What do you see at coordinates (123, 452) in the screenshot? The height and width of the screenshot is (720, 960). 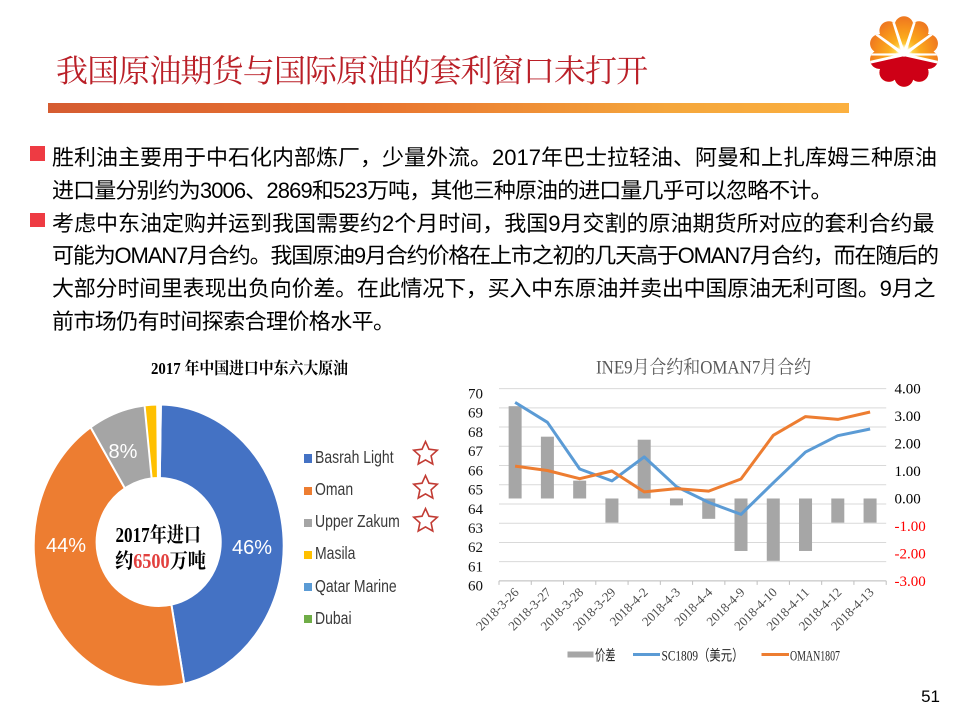 I see `svg-text: 8%` at bounding box center [123, 452].